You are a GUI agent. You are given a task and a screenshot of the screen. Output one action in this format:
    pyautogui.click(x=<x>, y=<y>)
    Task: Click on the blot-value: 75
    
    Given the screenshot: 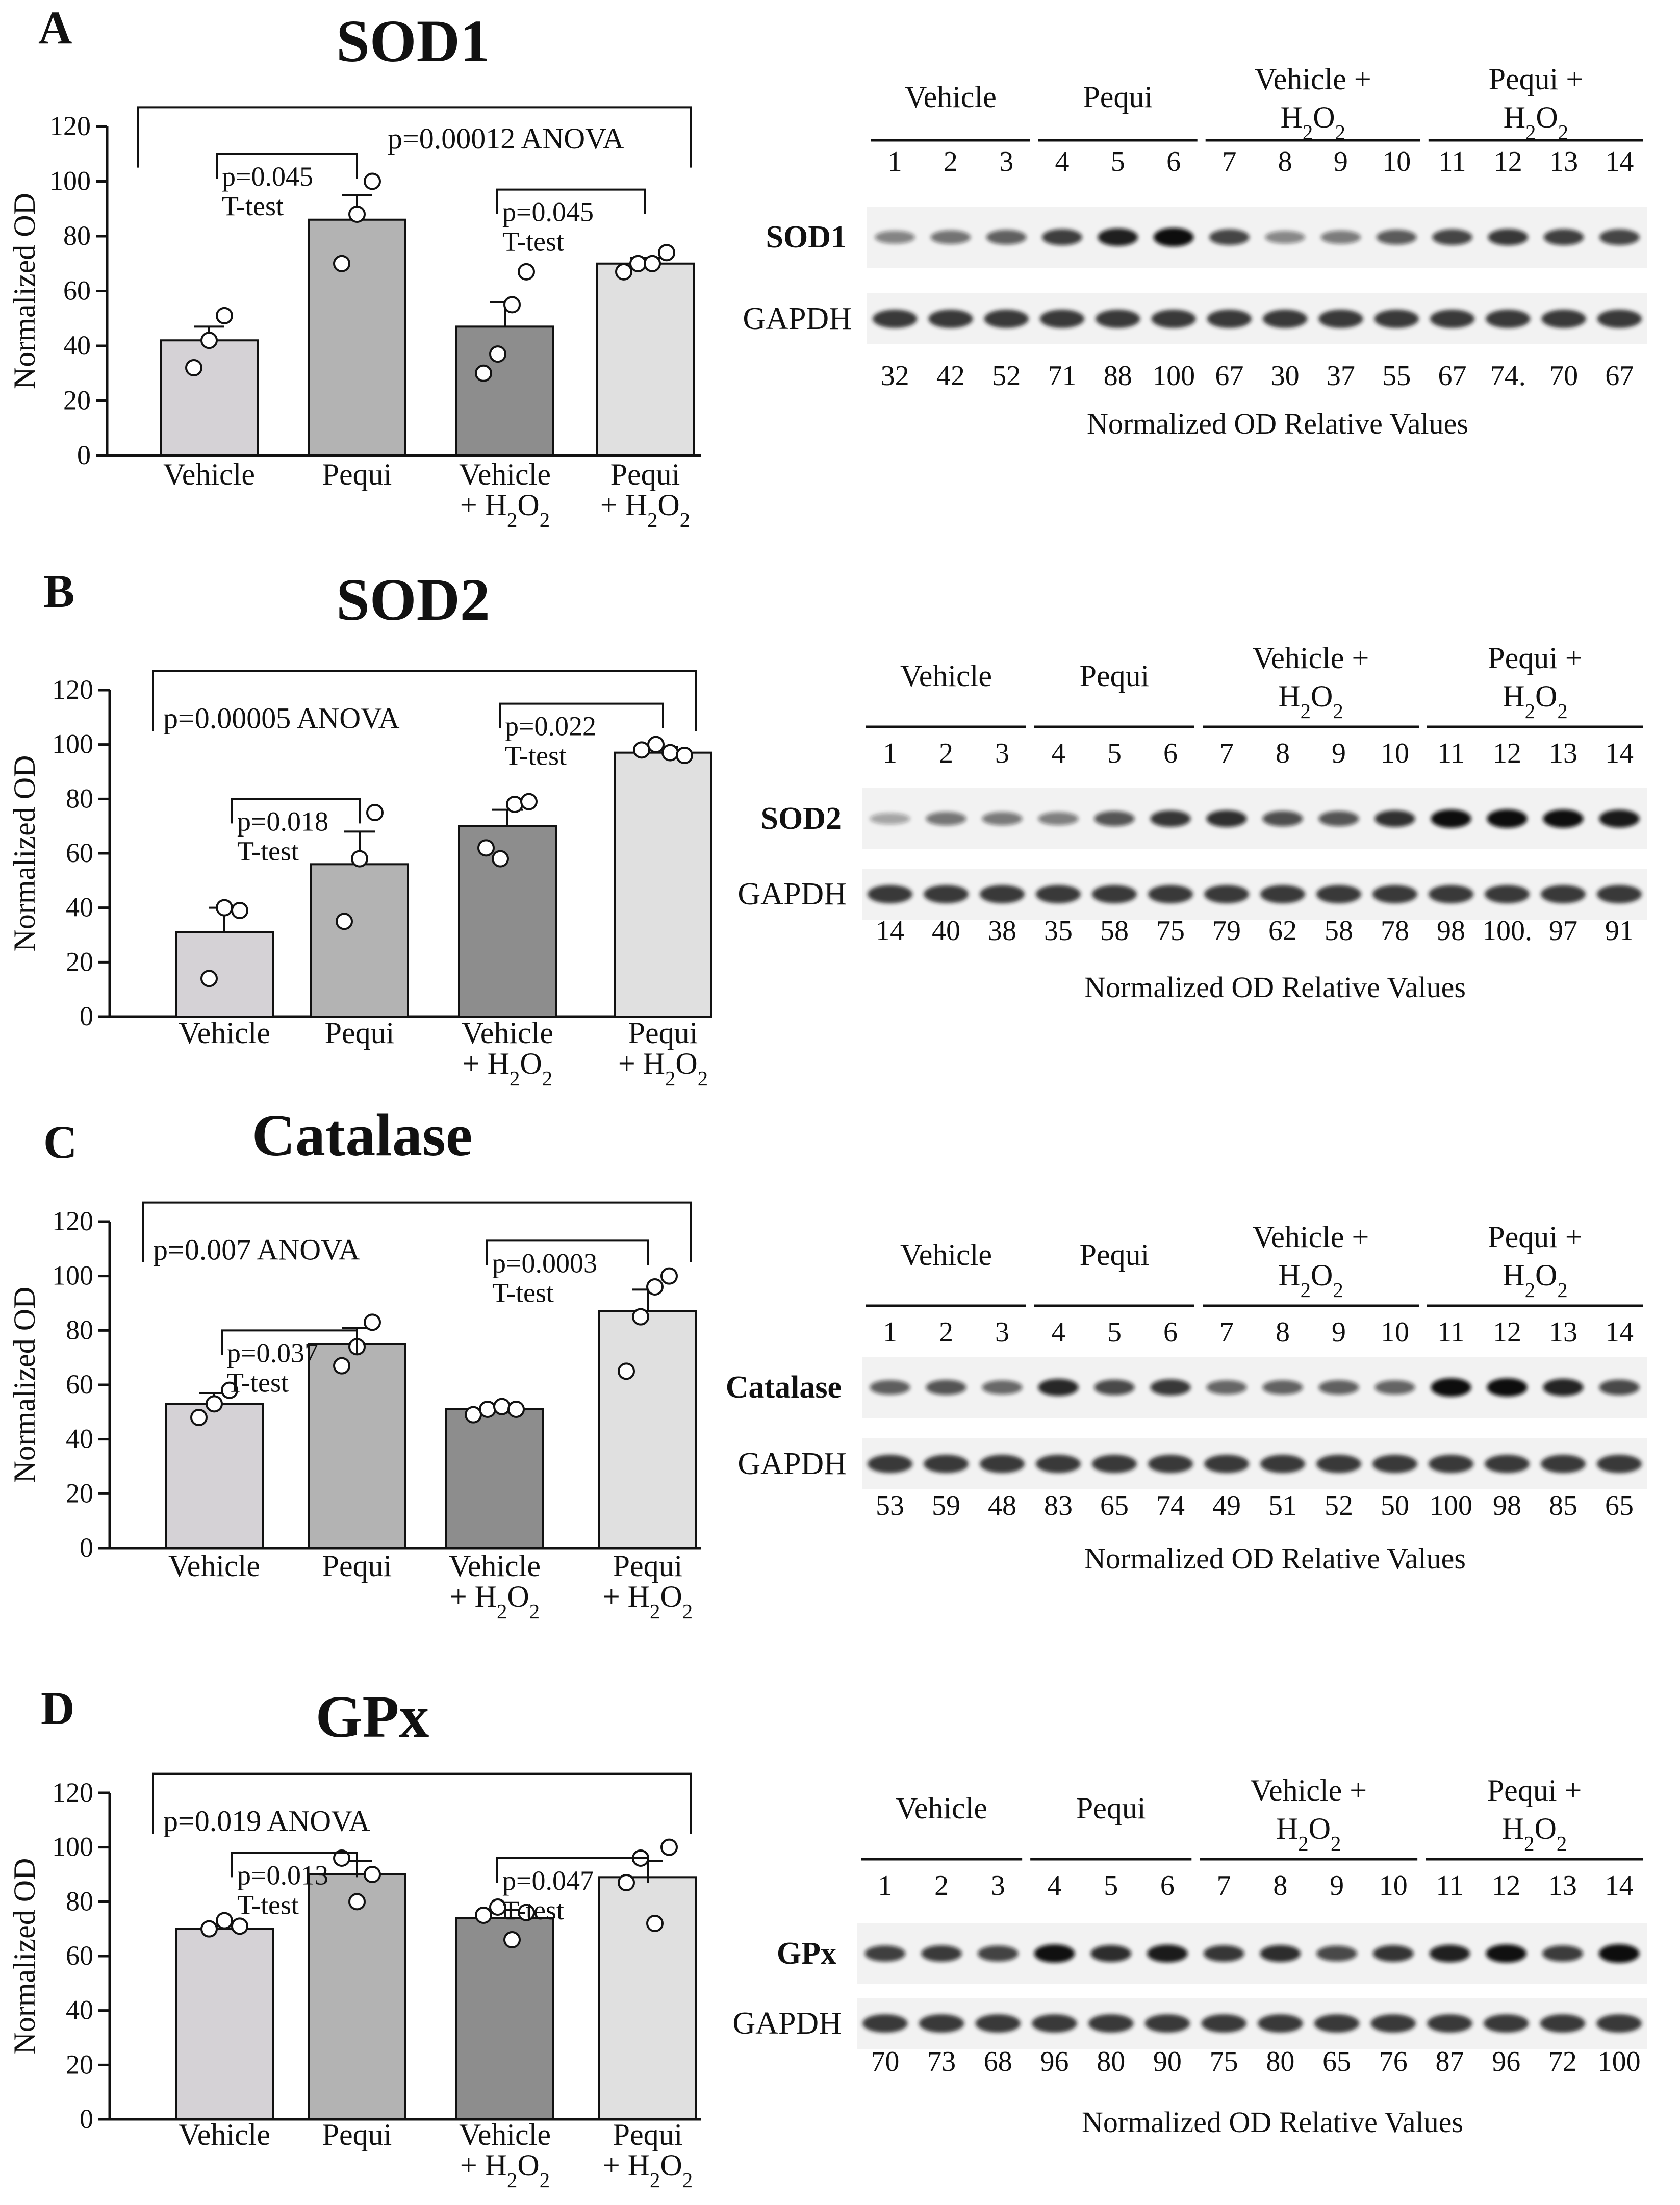 What is the action you would take?
    pyautogui.click(x=1170, y=931)
    